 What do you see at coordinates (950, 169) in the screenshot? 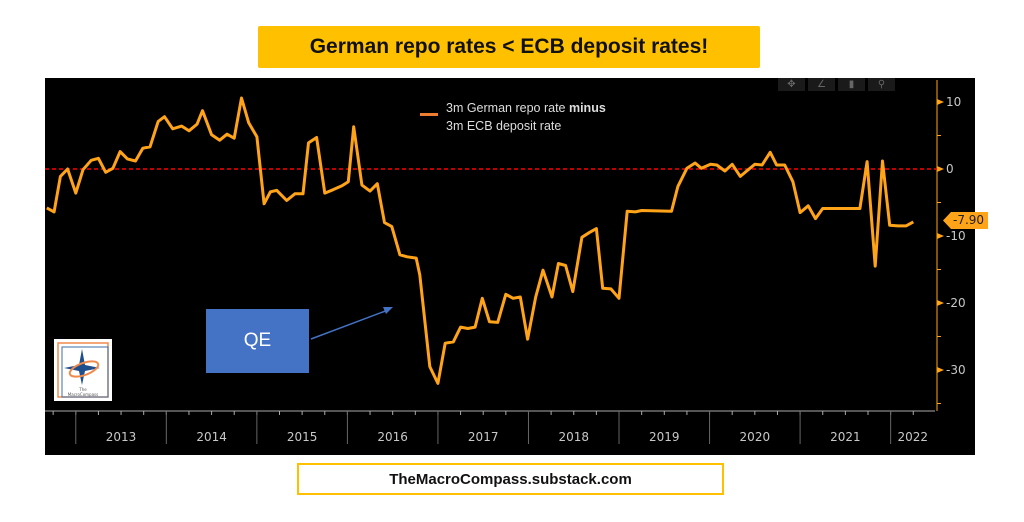
I see `y-tick-label: 0` at bounding box center [950, 169].